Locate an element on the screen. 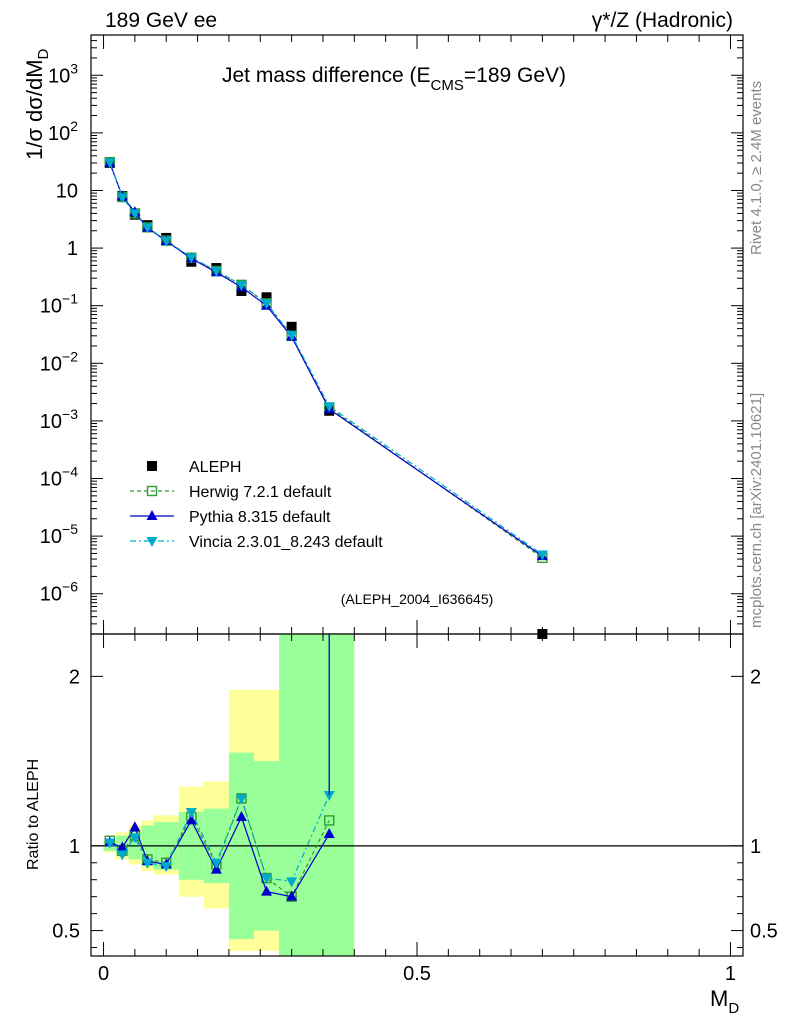  ratio-band-inner is located at coordinates (292, 795).